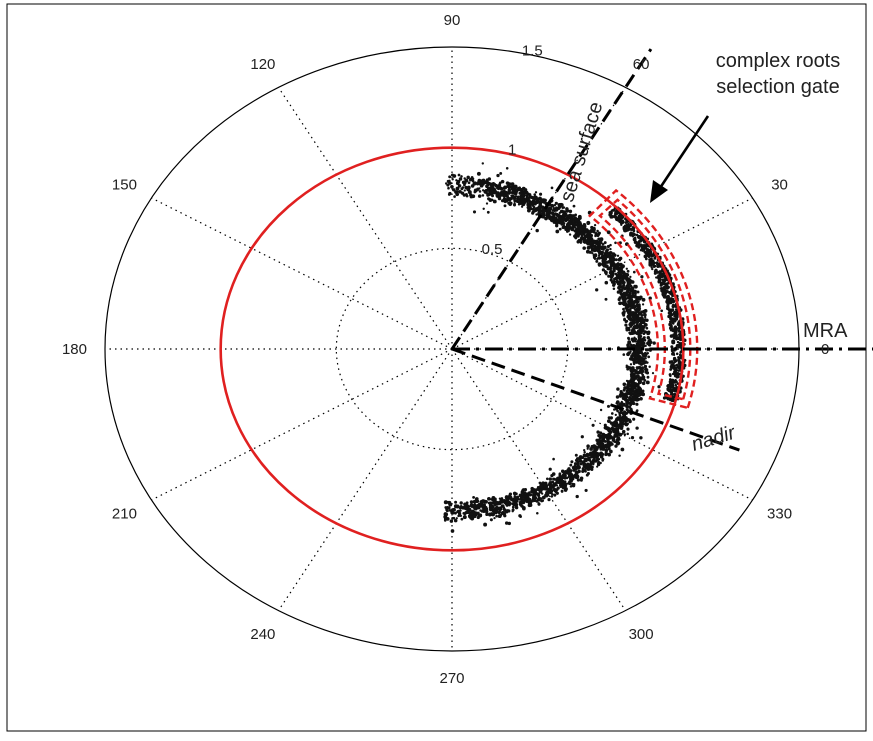 The width and height of the screenshot is (873, 741). What do you see at coordinates (645, 299) in the screenshot?
I see `gate-outline-inner` at bounding box center [645, 299].